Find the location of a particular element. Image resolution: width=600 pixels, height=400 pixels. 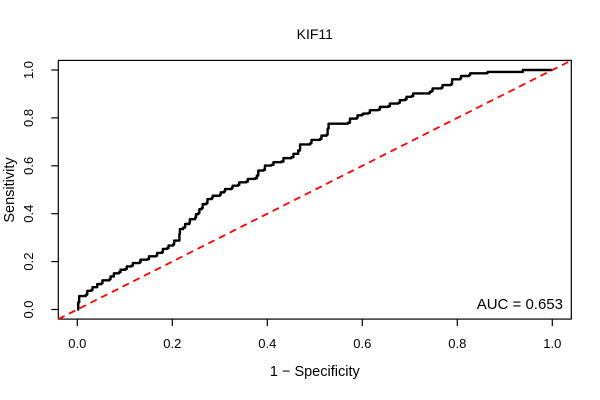

y-tick-label: 0.2 is located at coordinates (28, 262).